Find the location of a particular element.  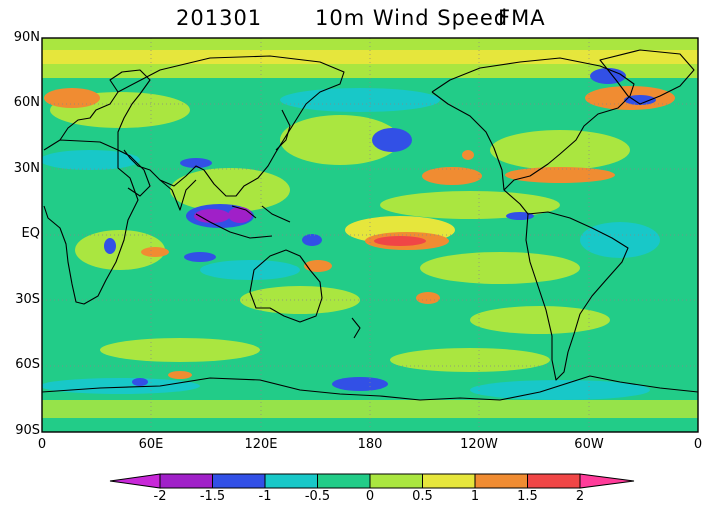

title-date: 201301 is located at coordinates (219, 18).